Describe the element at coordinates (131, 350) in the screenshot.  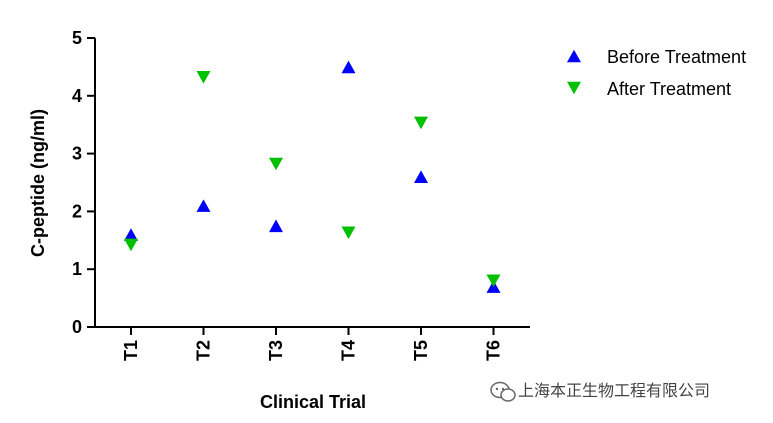
I see `x-tick-label: T1` at that location.